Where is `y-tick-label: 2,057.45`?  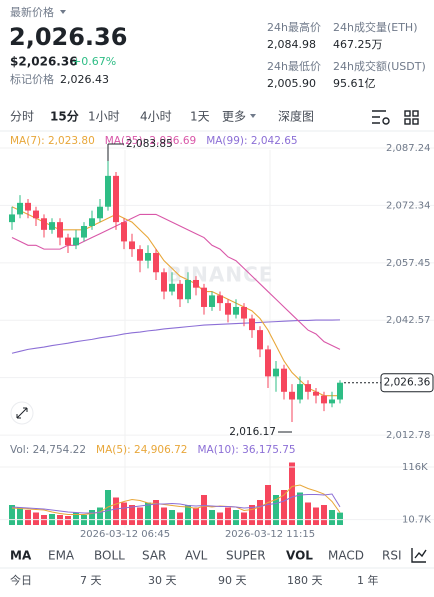 y-tick-label: 2,057.45 is located at coordinates (408, 263).